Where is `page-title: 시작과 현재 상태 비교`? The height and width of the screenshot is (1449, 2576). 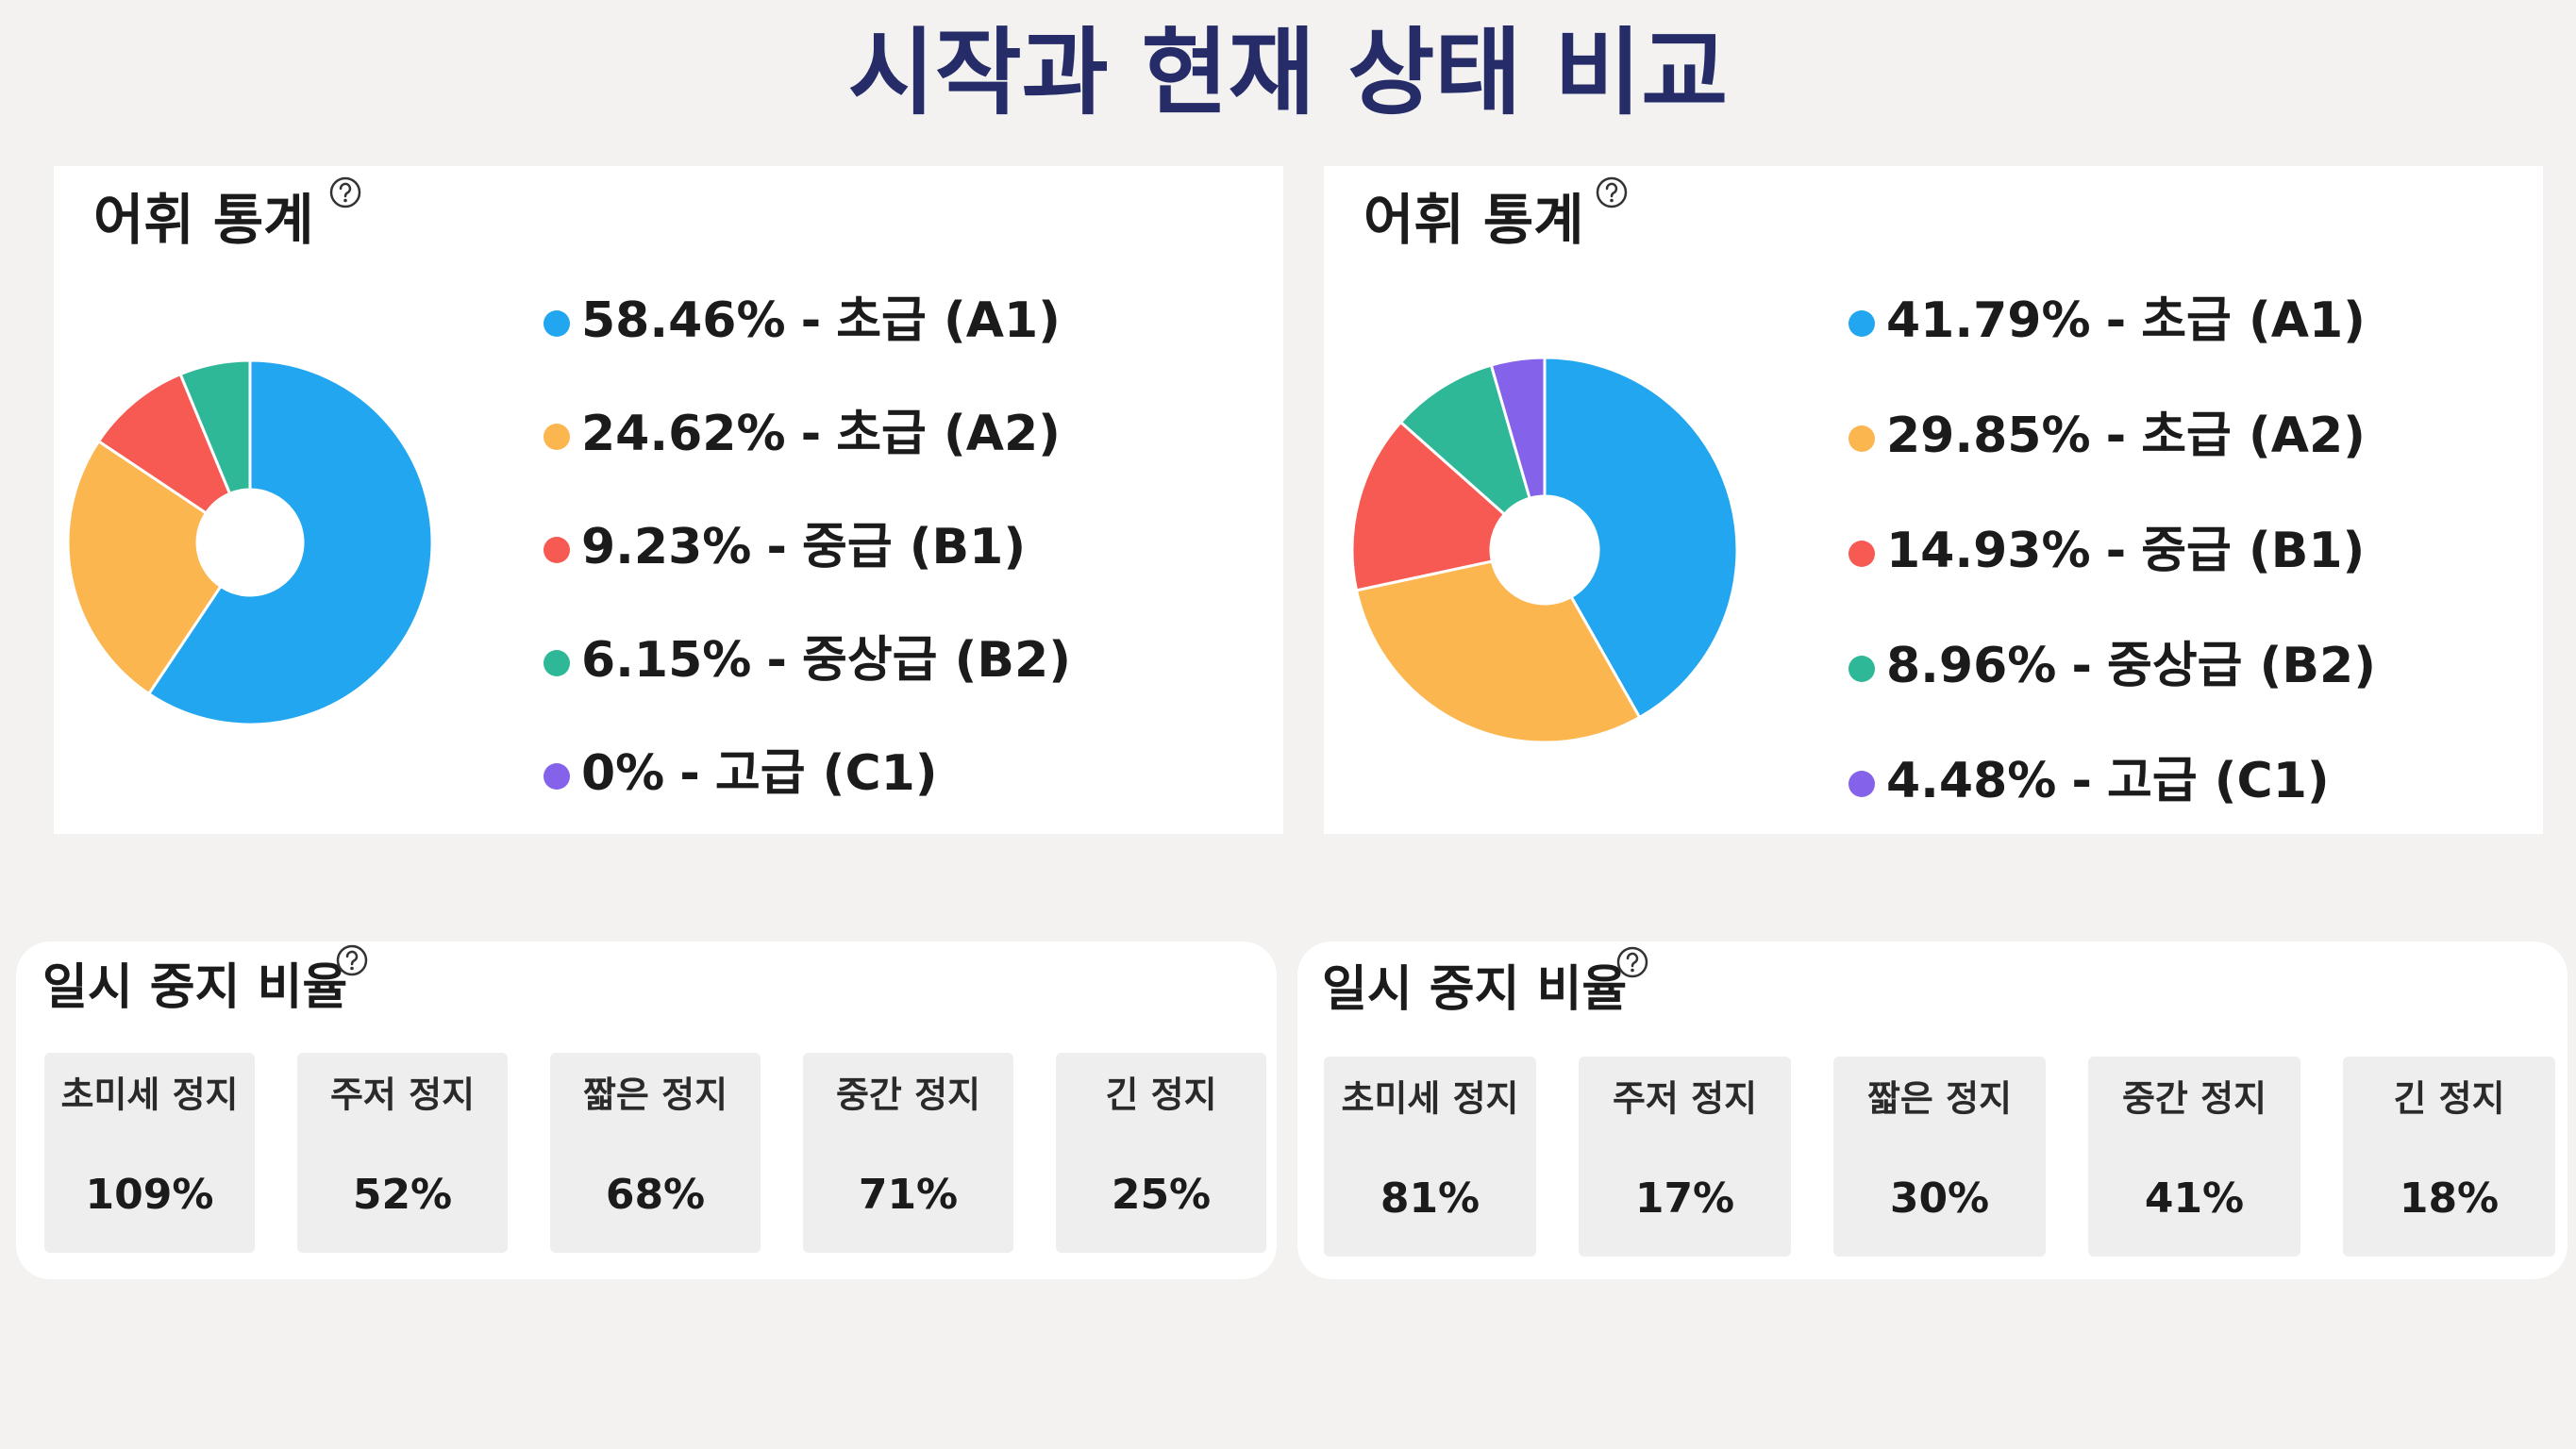
page-title: 시작과 현재 상태 비교 is located at coordinates (1288, 72).